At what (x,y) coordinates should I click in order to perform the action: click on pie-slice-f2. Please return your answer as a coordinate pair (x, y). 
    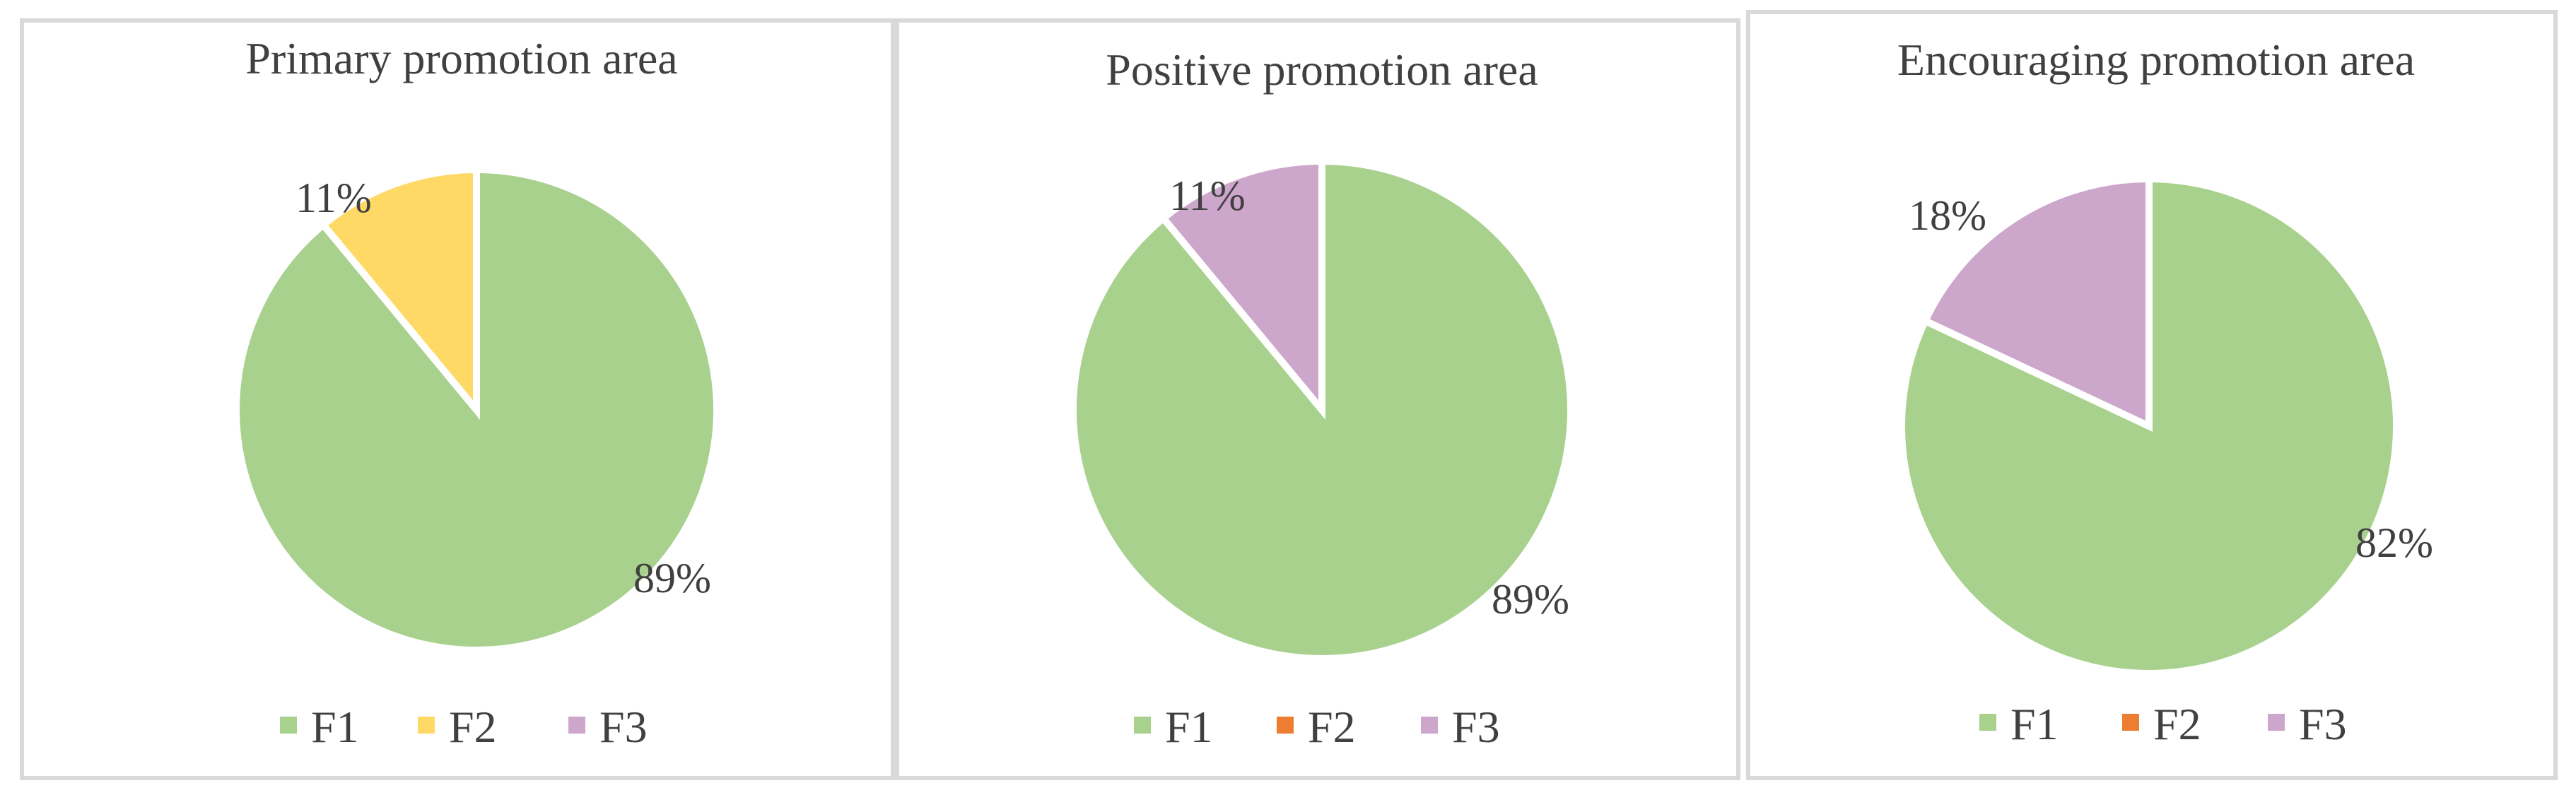
    Looking at the image, I should click on (399, 292).